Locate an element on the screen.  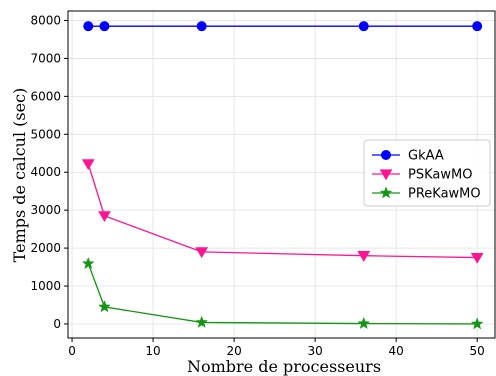
y-tick-label: 4000 is located at coordinates (45, 172).